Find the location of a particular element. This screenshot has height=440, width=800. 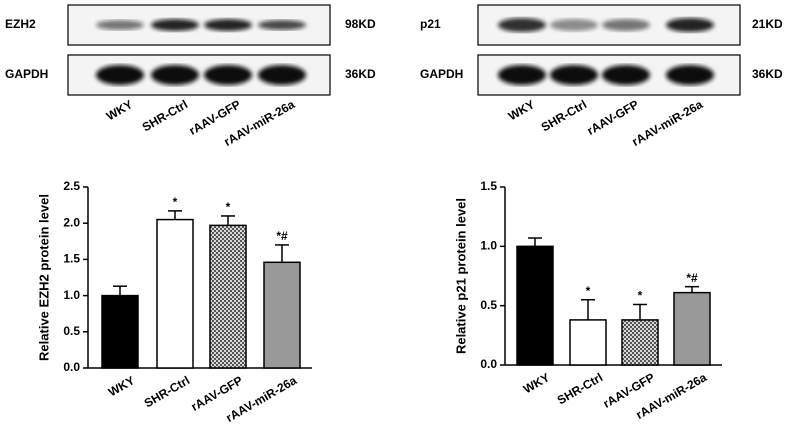

protein-label: EZH2 is located at coordinates (20, 24).